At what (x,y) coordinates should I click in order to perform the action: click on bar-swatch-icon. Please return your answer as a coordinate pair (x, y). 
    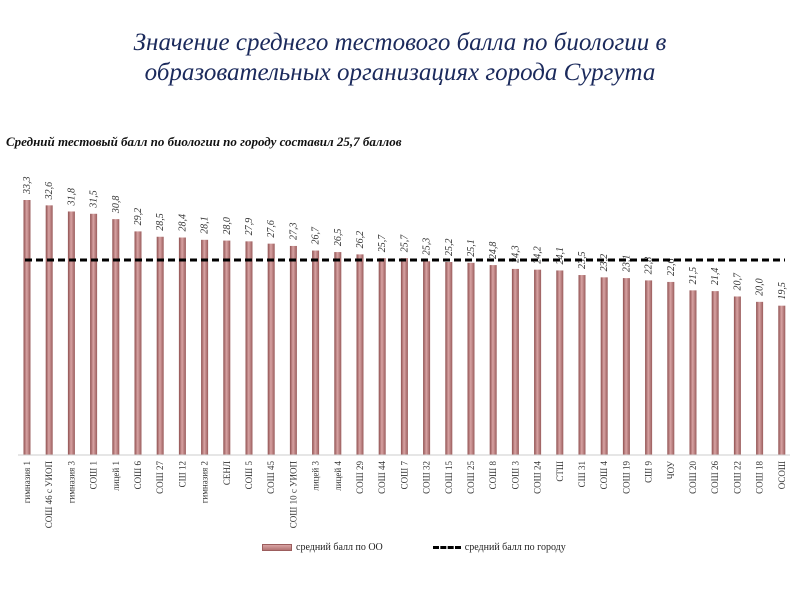
    Looking at the image, I should click on (277, 547).